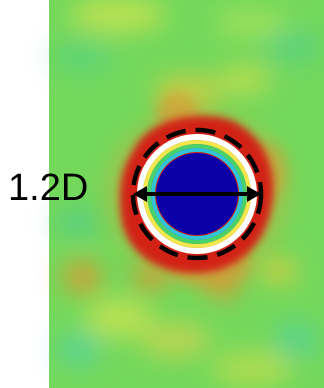 Image resolution: width=324 pixels, height=388 pixels. Describe the element at coordinates (197, 194) in the screenshot. I see `dimension-arrow` at that location.